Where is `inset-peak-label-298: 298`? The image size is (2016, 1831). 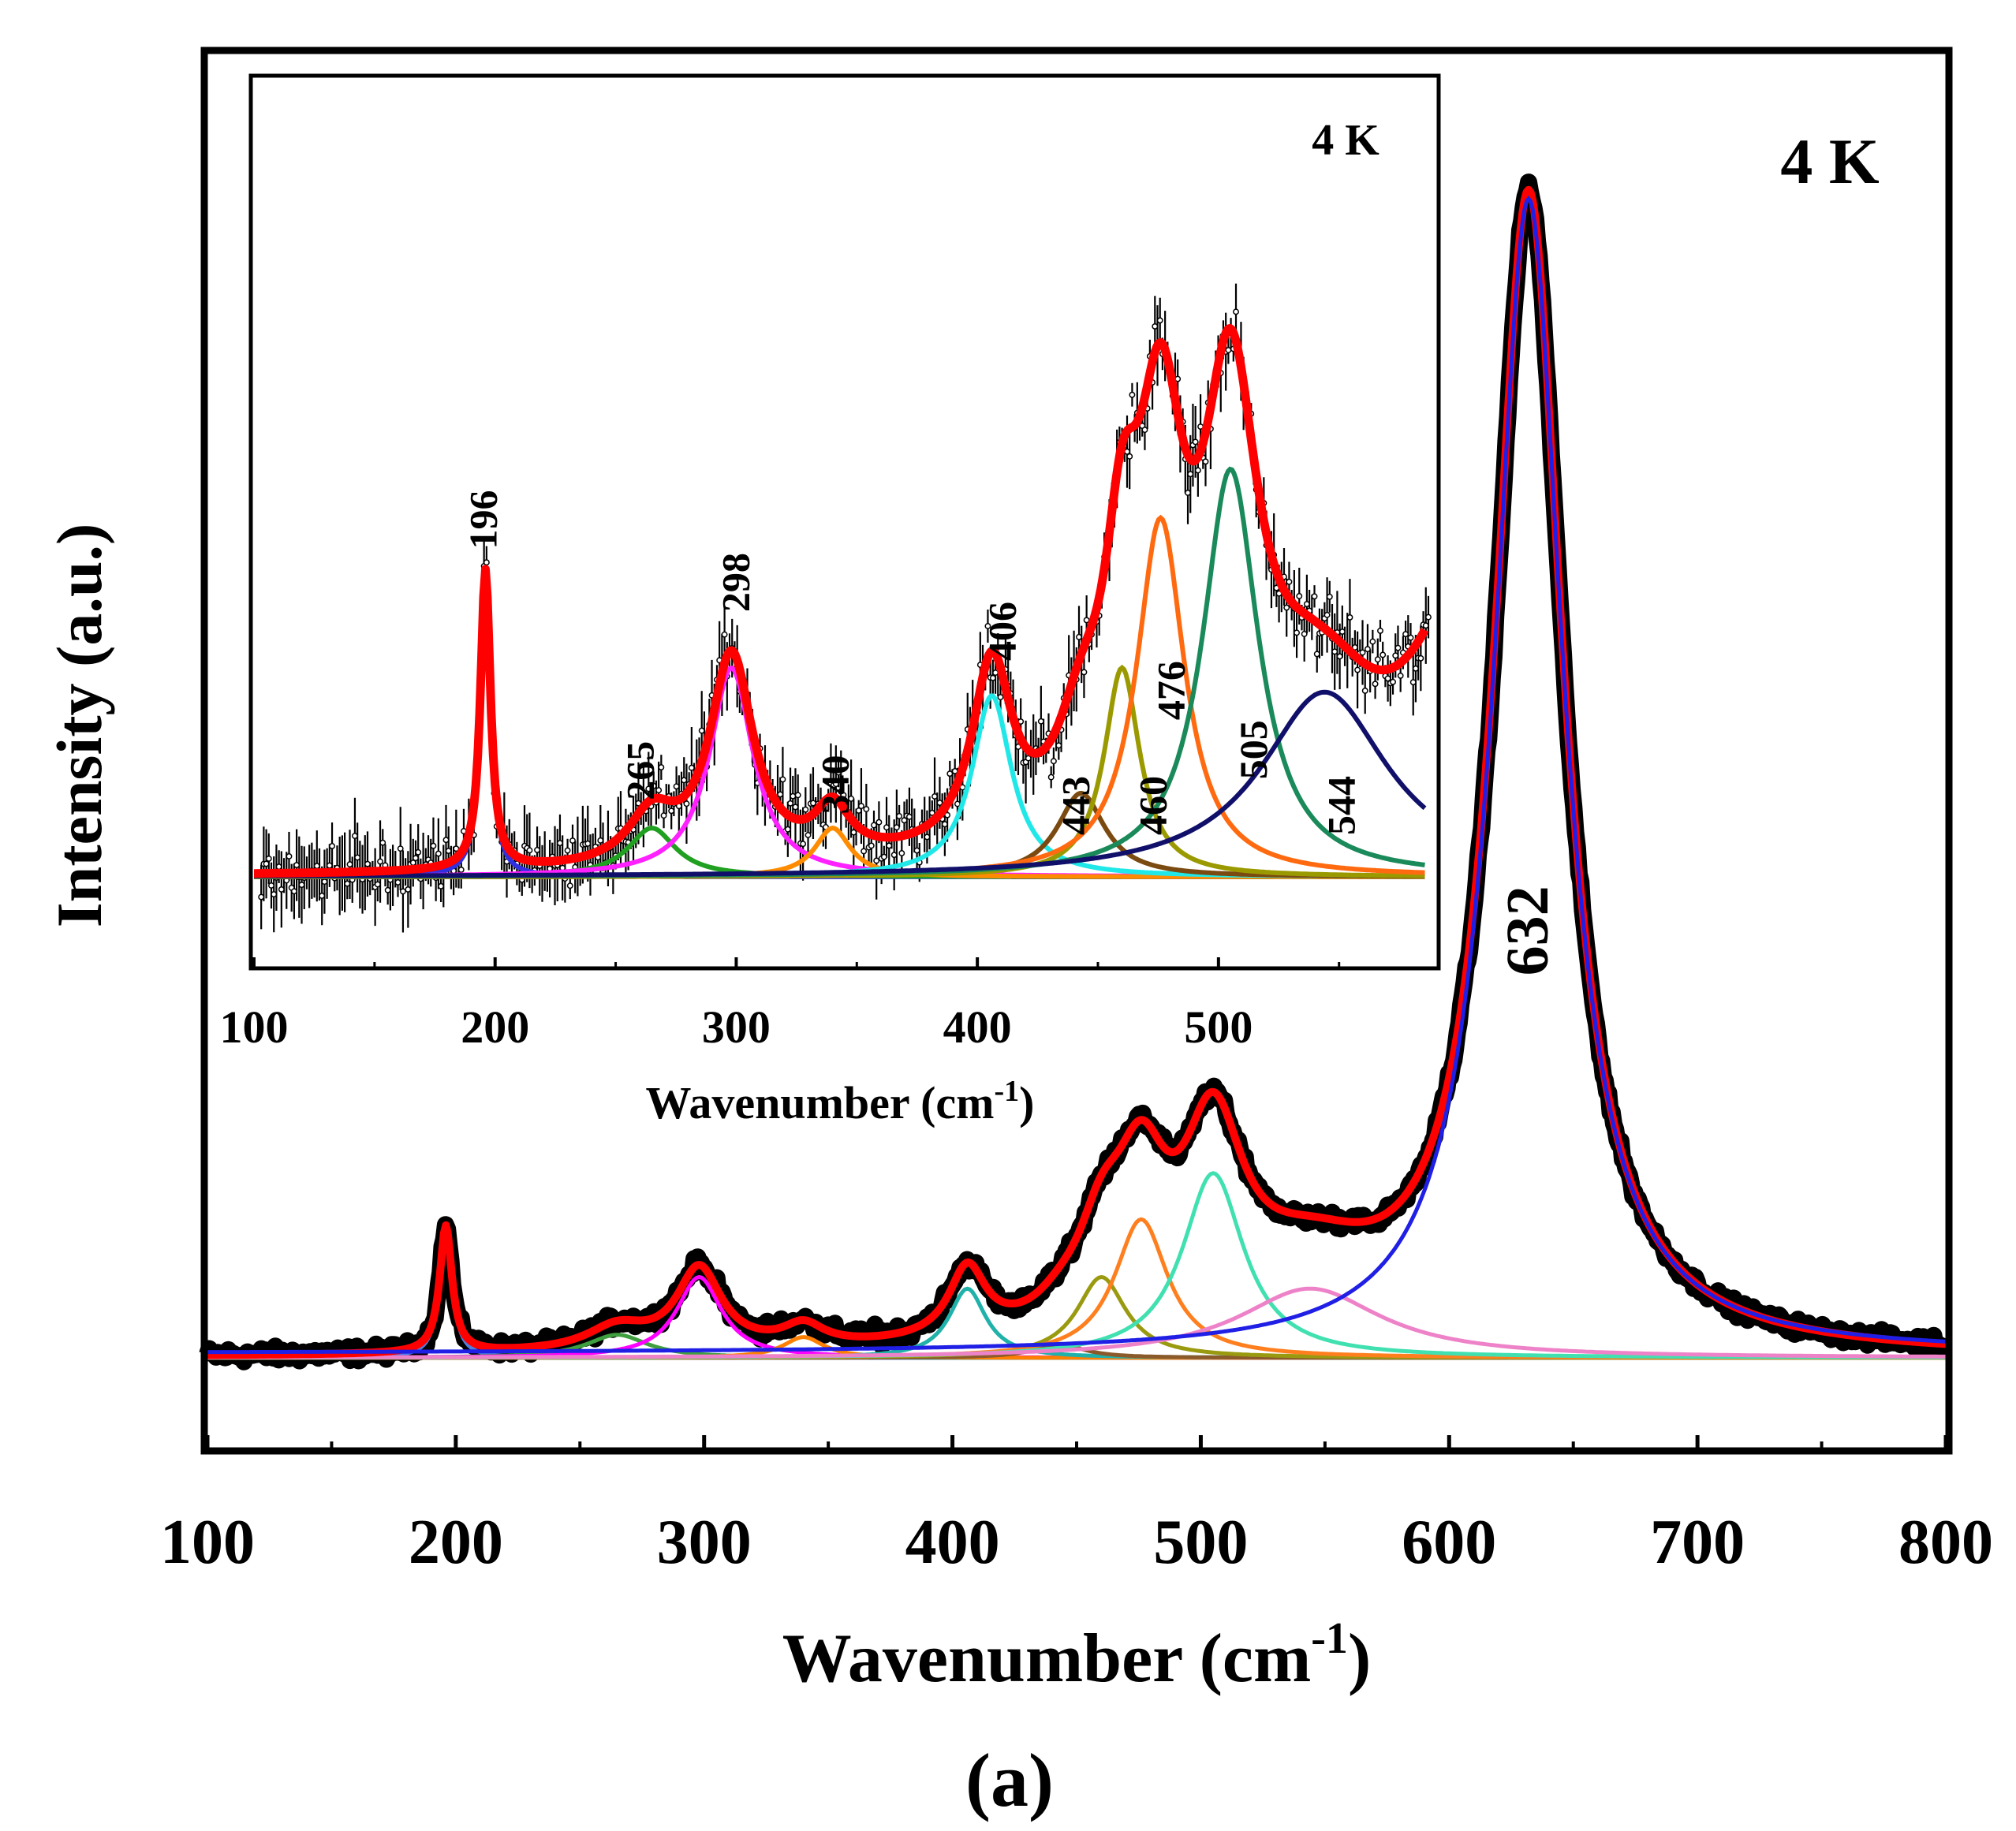 inset-peak-label-298: 298 is located at coordinates (735, 582).